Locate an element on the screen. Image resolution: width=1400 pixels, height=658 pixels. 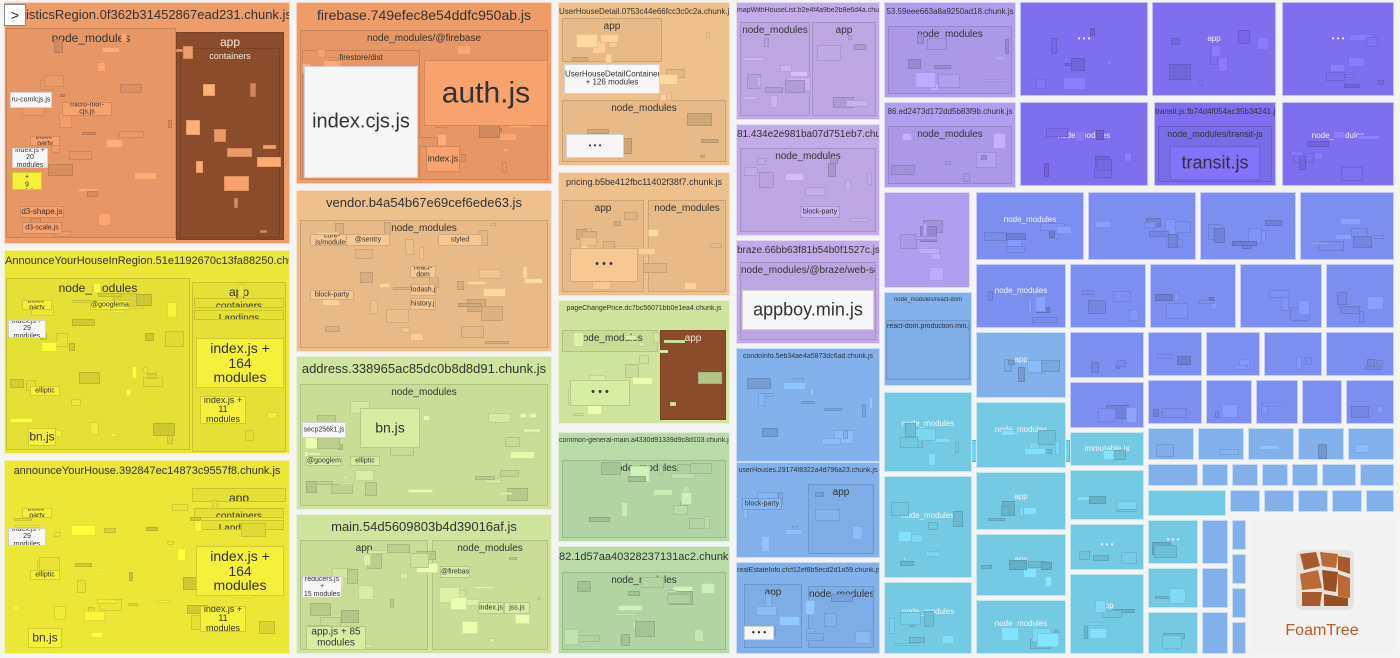
module: react-dom is located at coordinates (423, 272).